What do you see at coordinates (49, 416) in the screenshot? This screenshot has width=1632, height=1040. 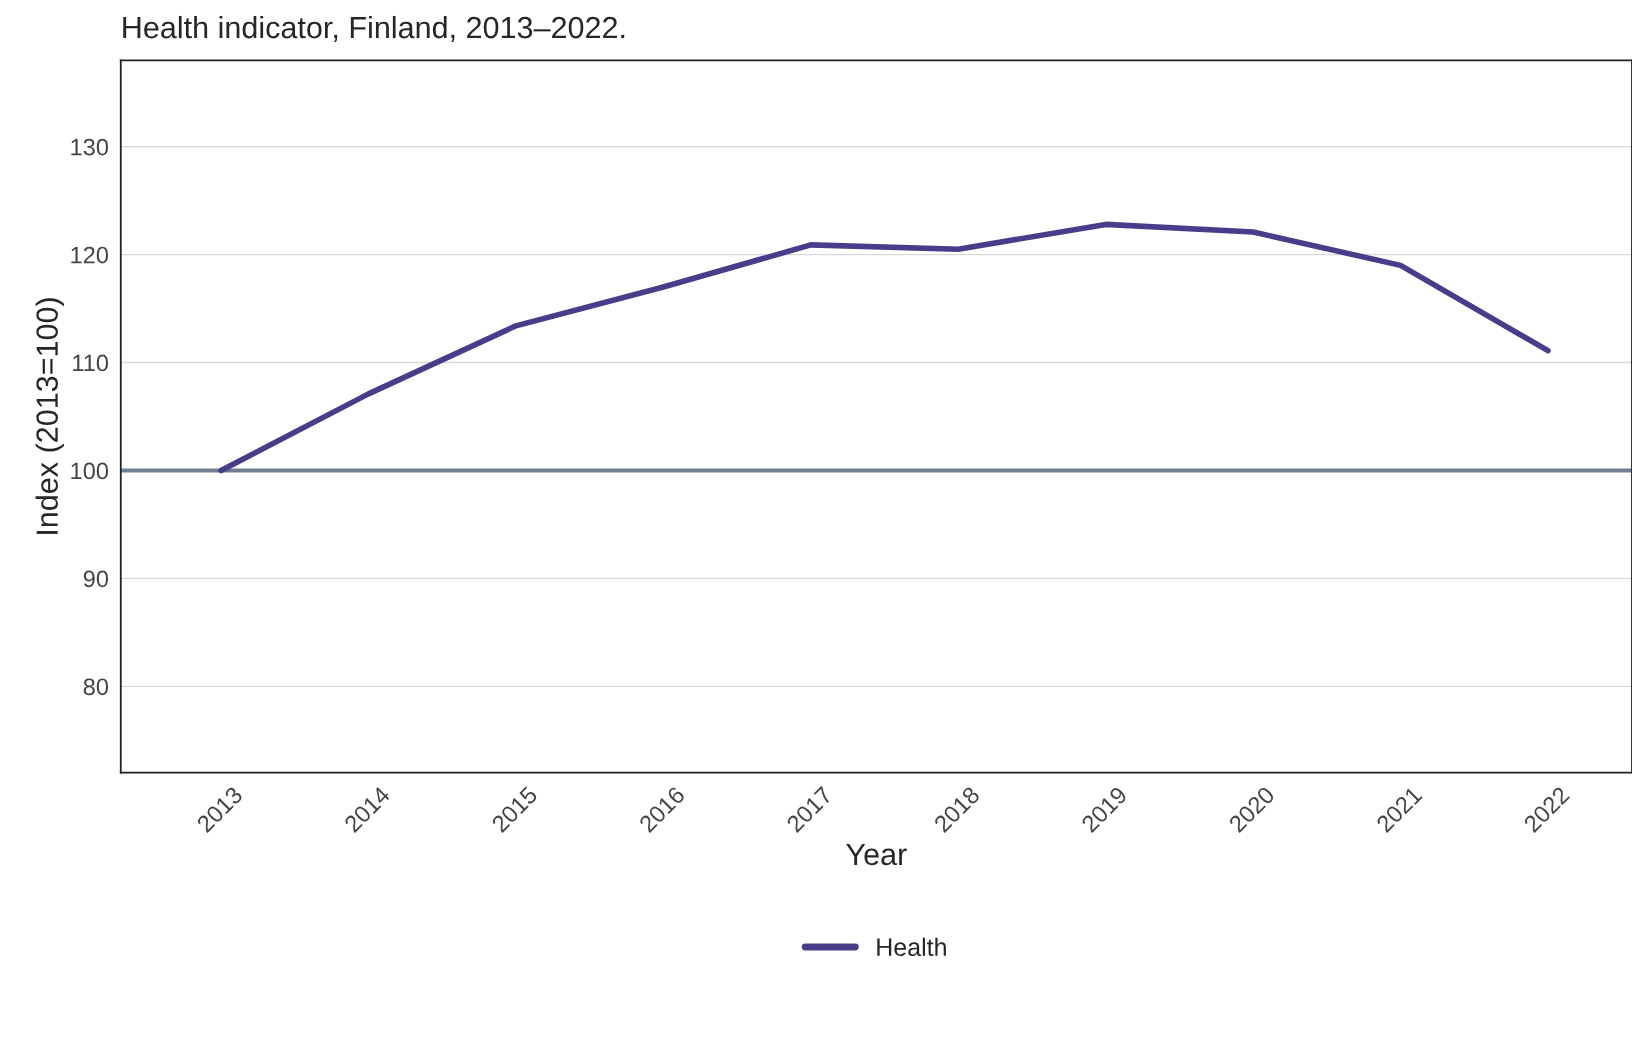 I see `y-axis-title: Index (2013=100)` at bounding box center [49, 416].